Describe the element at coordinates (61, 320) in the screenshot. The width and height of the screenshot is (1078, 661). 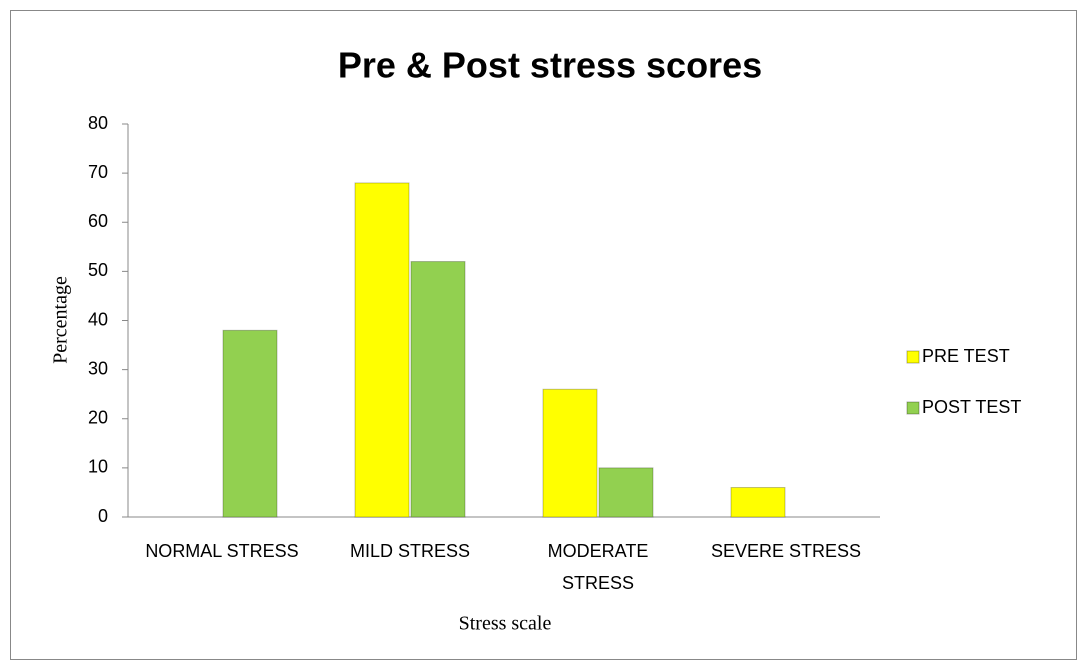
I see `y-axis-label: Percentage` at that location.